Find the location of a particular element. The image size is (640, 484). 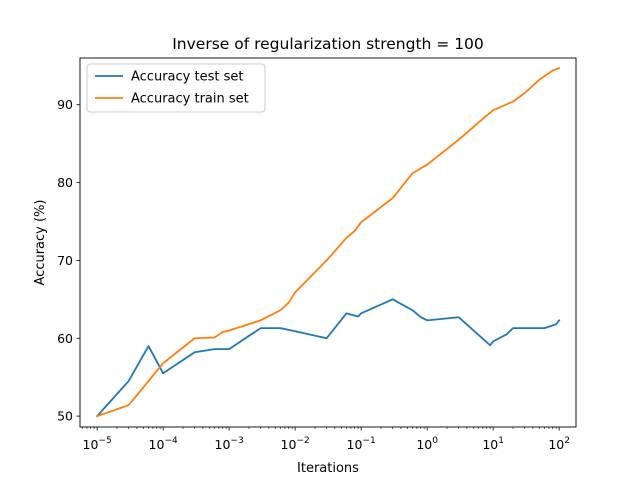

legend-label-test: Accuracy test set is located at coordinates (187, 77).